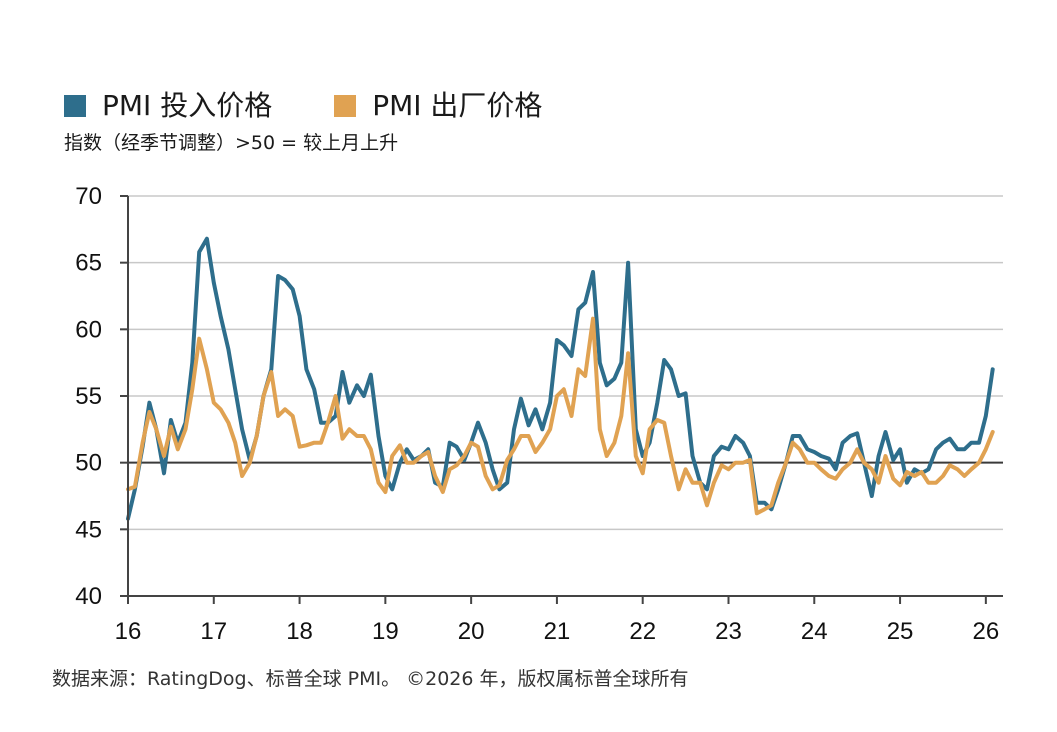 This screenshot has width=1057, height=732. What do you see at coordinates (88, 529) in the screenshot?
I see `y-tick-label-45: 45` at bounding box center [88, 529].